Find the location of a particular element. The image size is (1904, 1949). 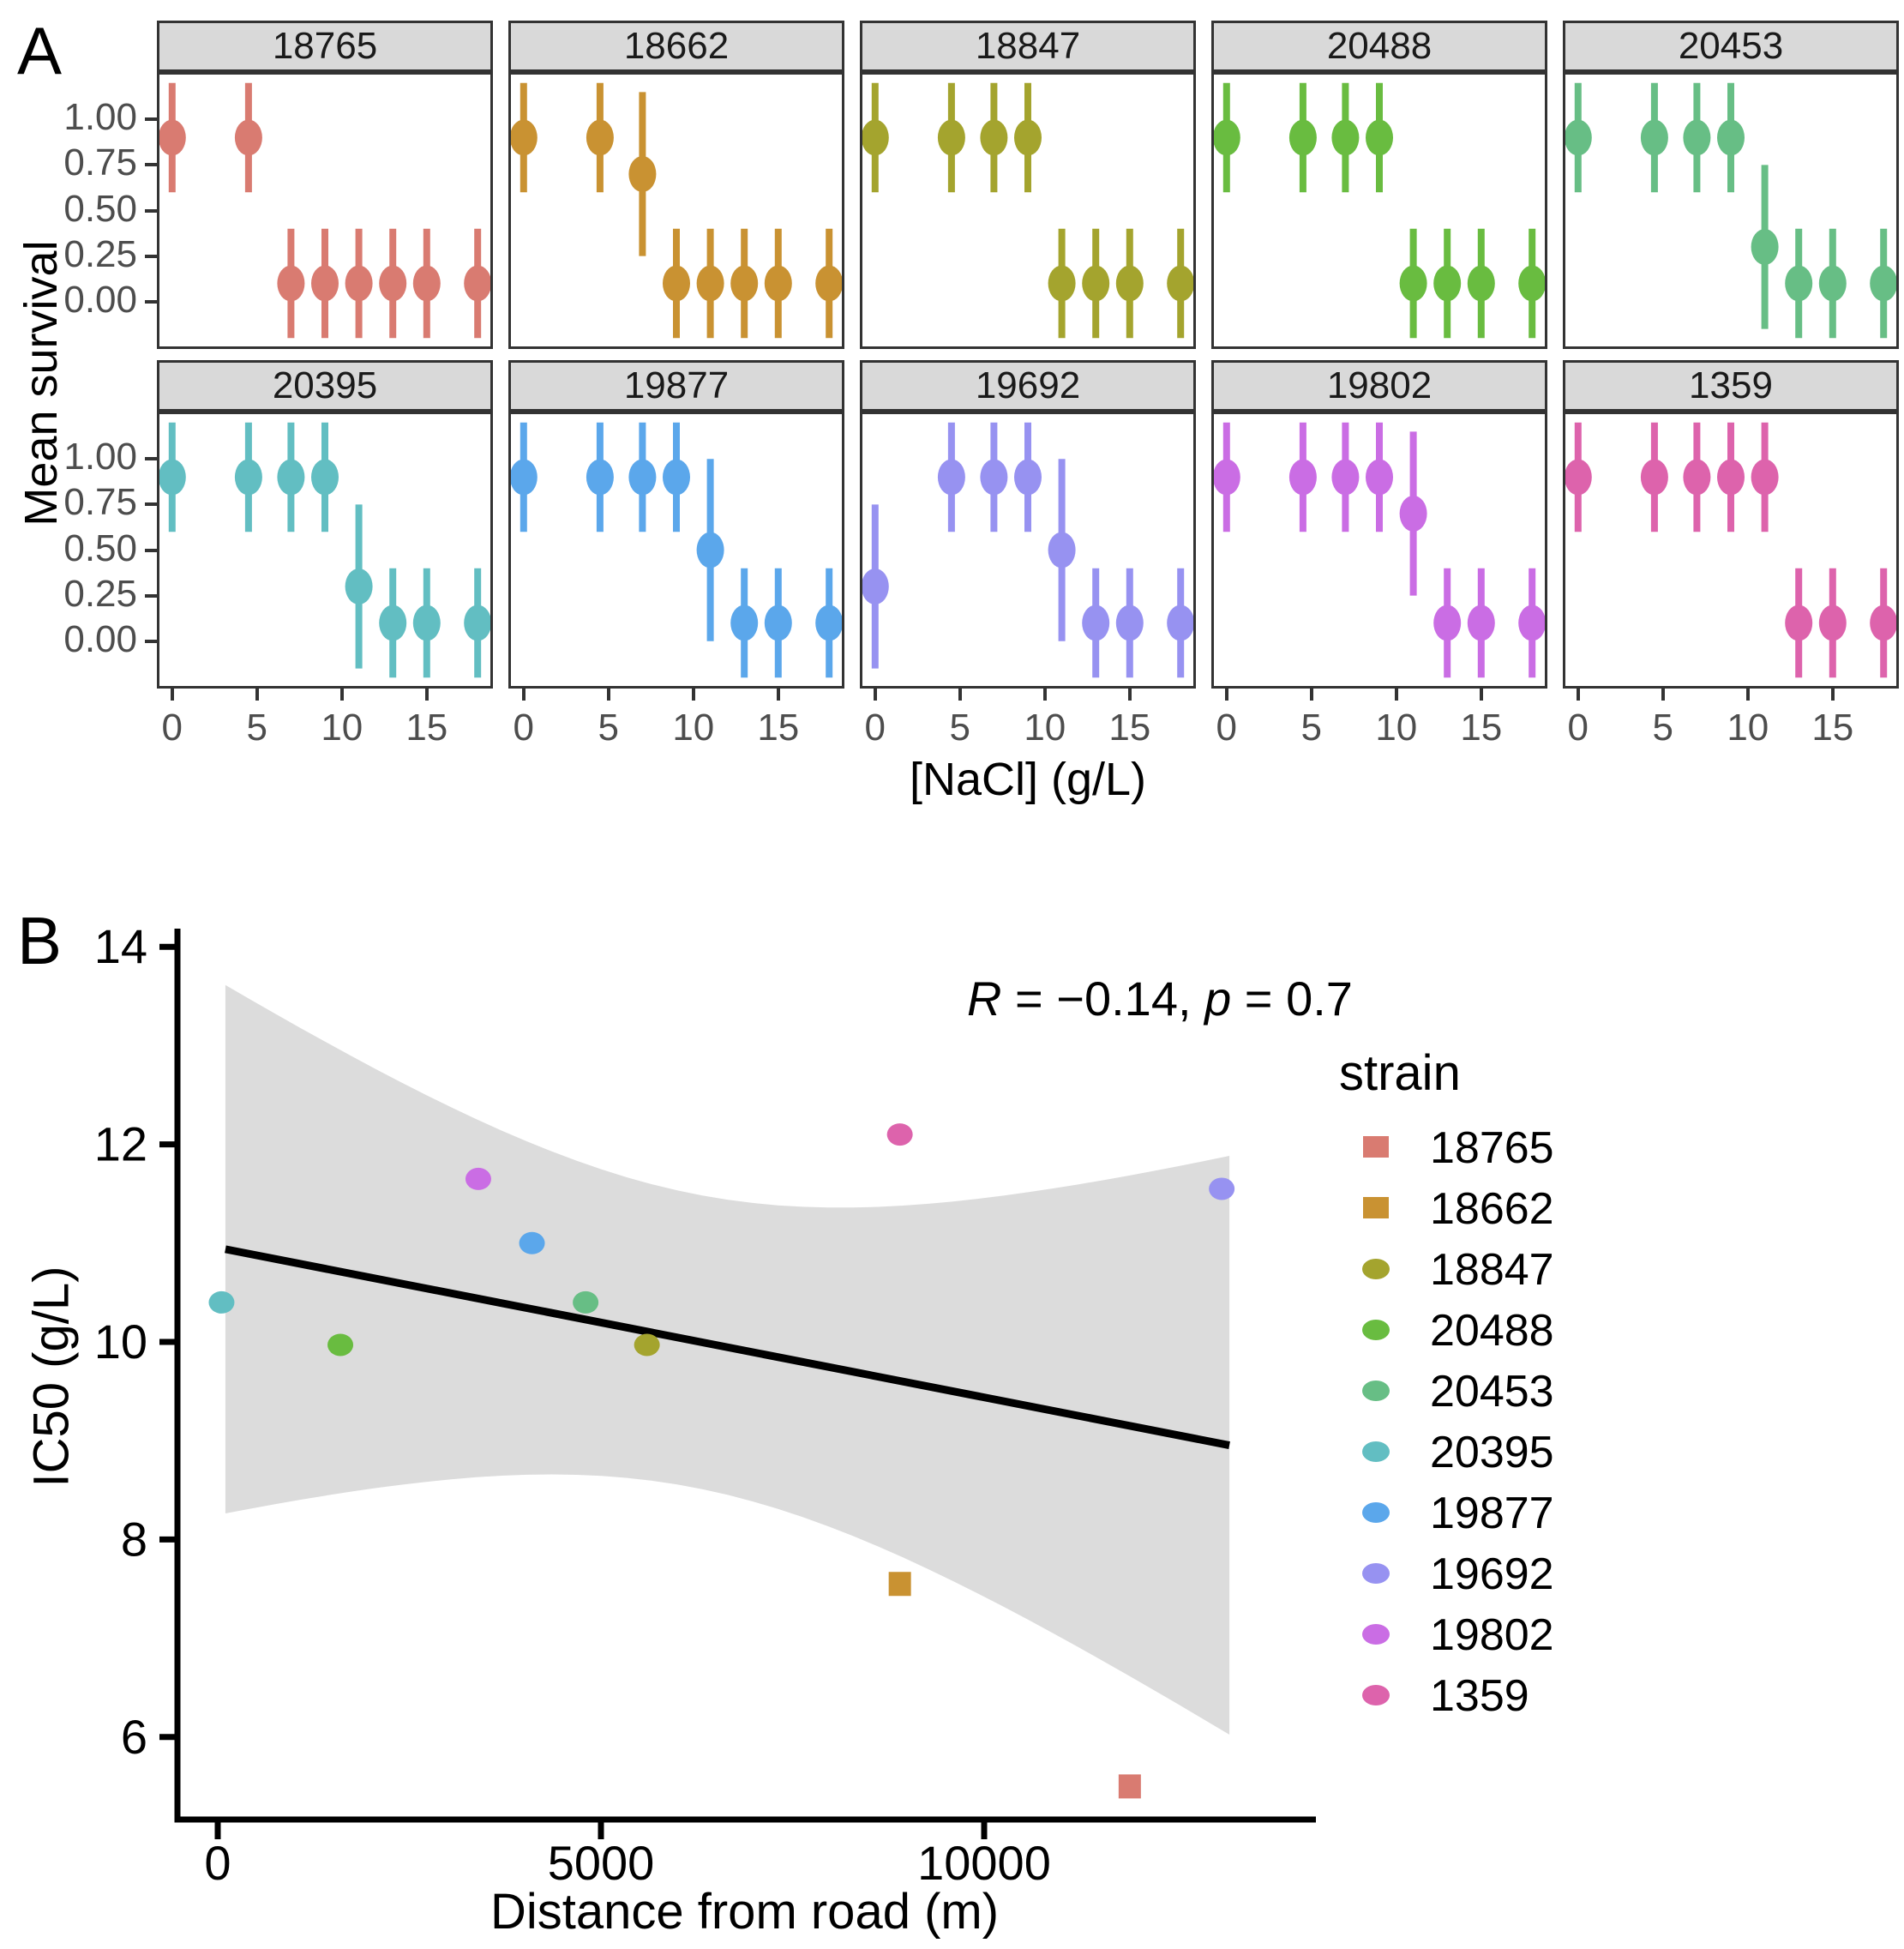

legend-item-19877: 19877 is located at coordinates (1494, 1512).